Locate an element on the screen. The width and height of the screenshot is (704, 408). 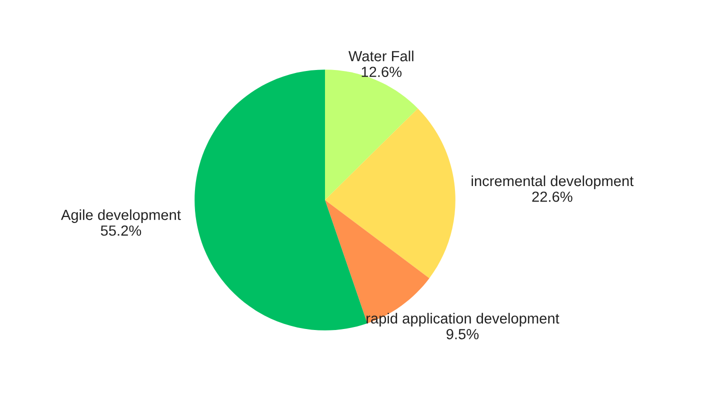
slice-label: Water Fall is located at coordinates (381, 56).